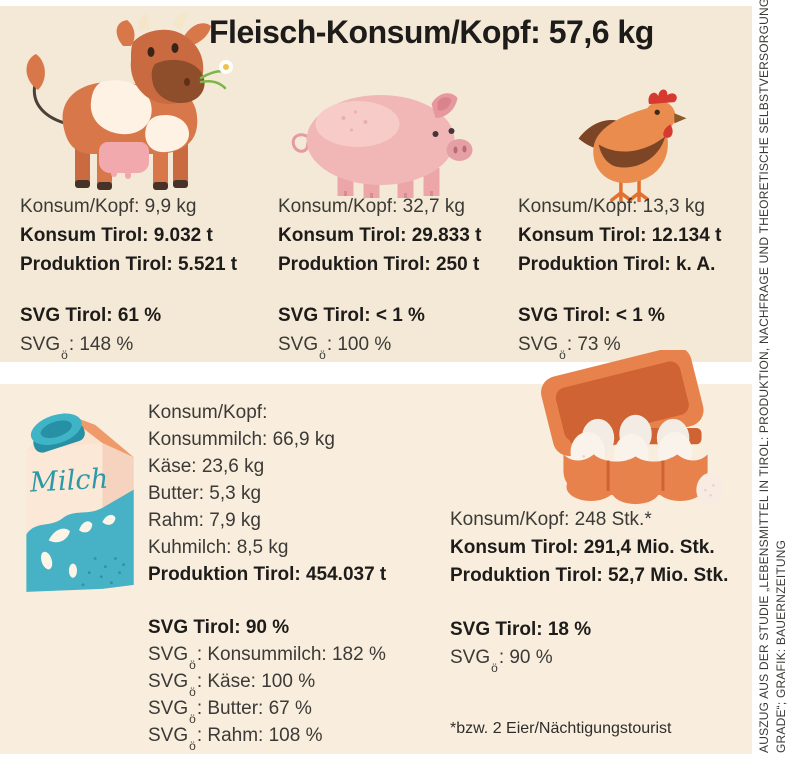 This screenshot has width=800, height=761. What do you see at coordinates (657, 112) in the screenshot?
I see `chicken-eye` at bounding box center [657, 112].